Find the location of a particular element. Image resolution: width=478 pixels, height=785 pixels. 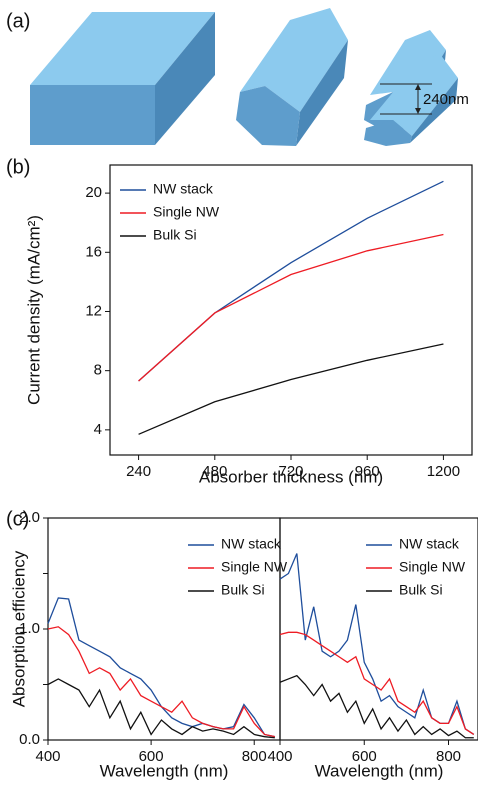

x-axis-label: Absorber thickness (nm) is located at coordinates (291, 476).